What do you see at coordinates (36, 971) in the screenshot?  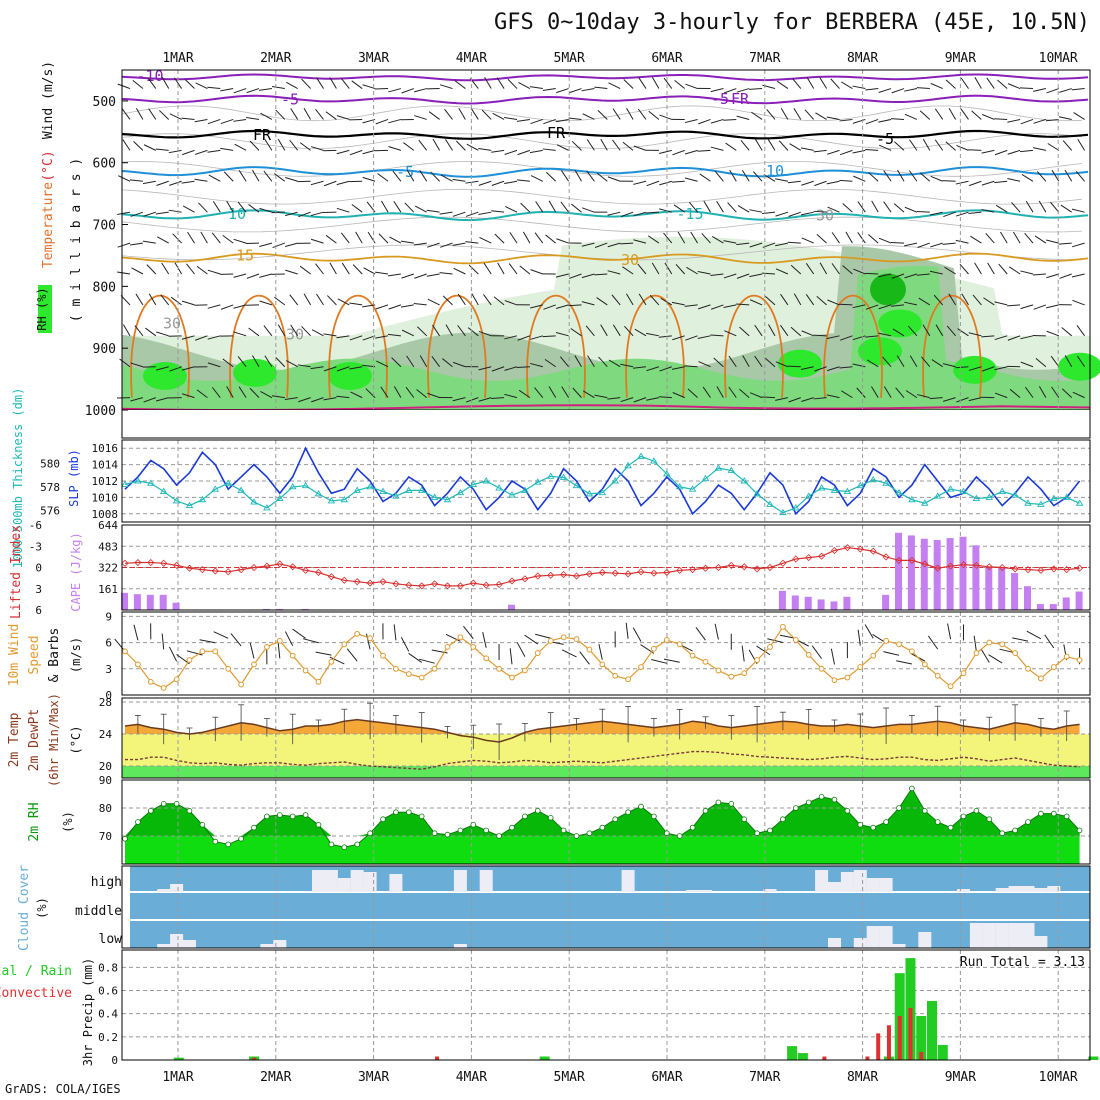 I see `ylabel-total-rain: Total / Rain` at bounding box center [36, 971].